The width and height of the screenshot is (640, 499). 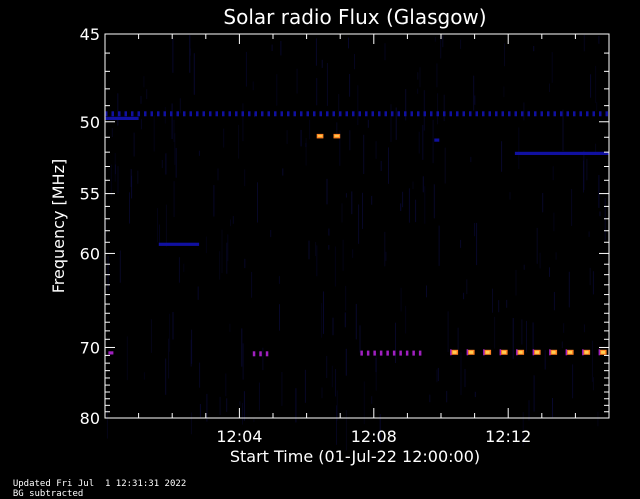 What do you see at coordinates (99, 484) in the screenshot?
I see `updated-timestamp: Updated Fri Jul 1 12:31:31 2022` at bounding box center [99, 484].